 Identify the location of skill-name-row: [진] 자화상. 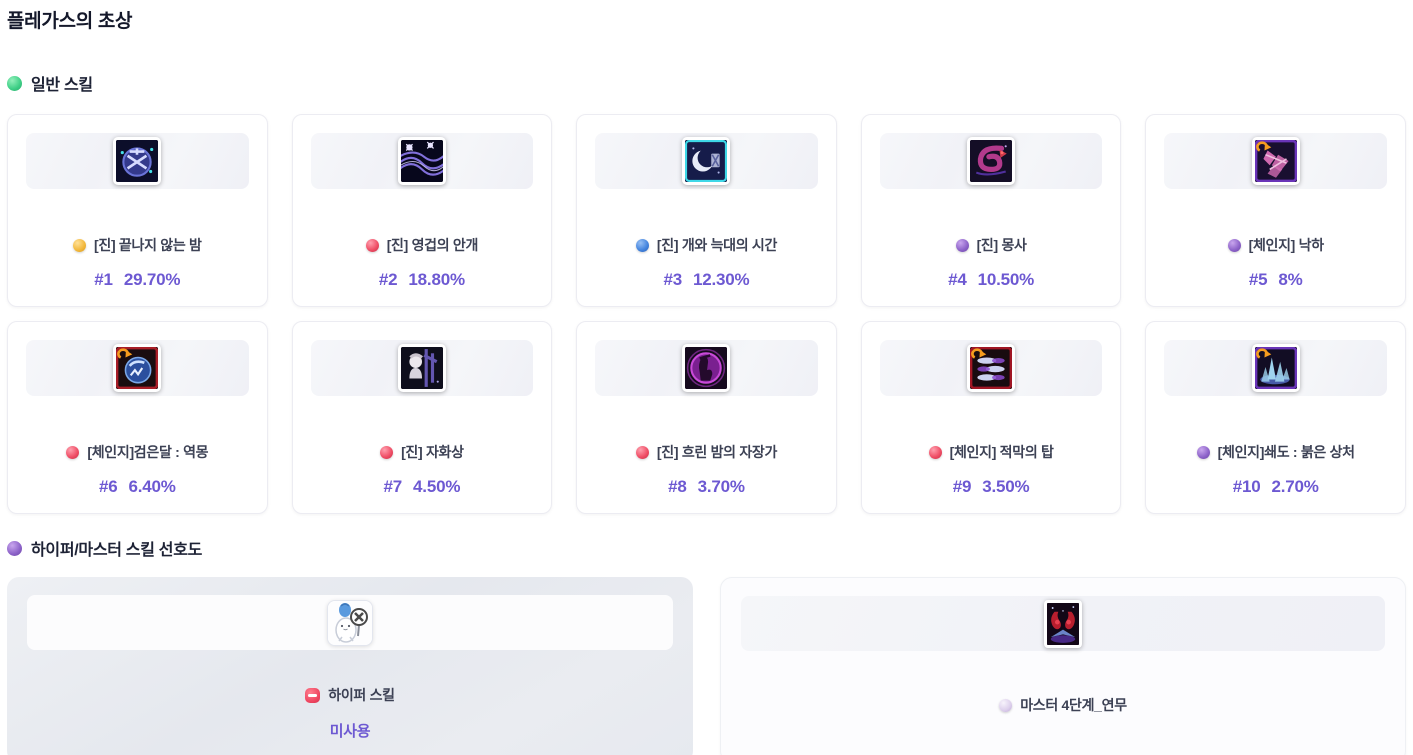
(422, 452).